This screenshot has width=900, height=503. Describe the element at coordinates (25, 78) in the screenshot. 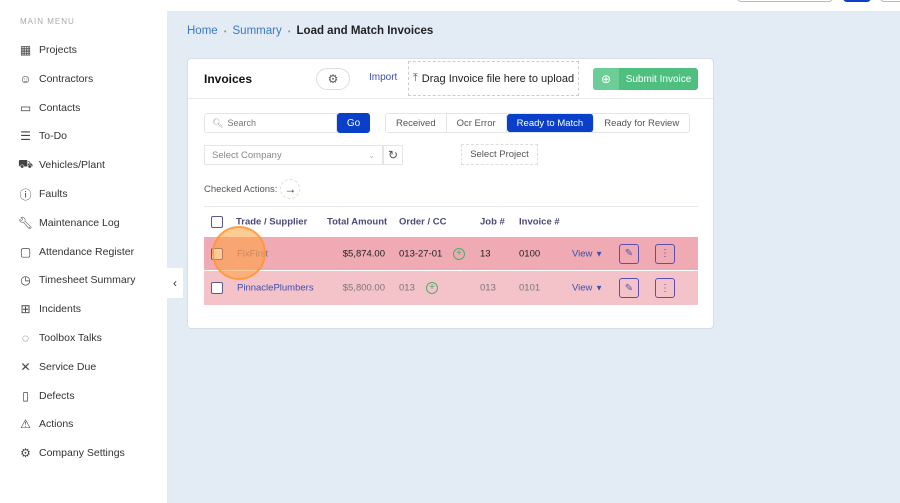

I see `worker-icon: ☺` at that location.